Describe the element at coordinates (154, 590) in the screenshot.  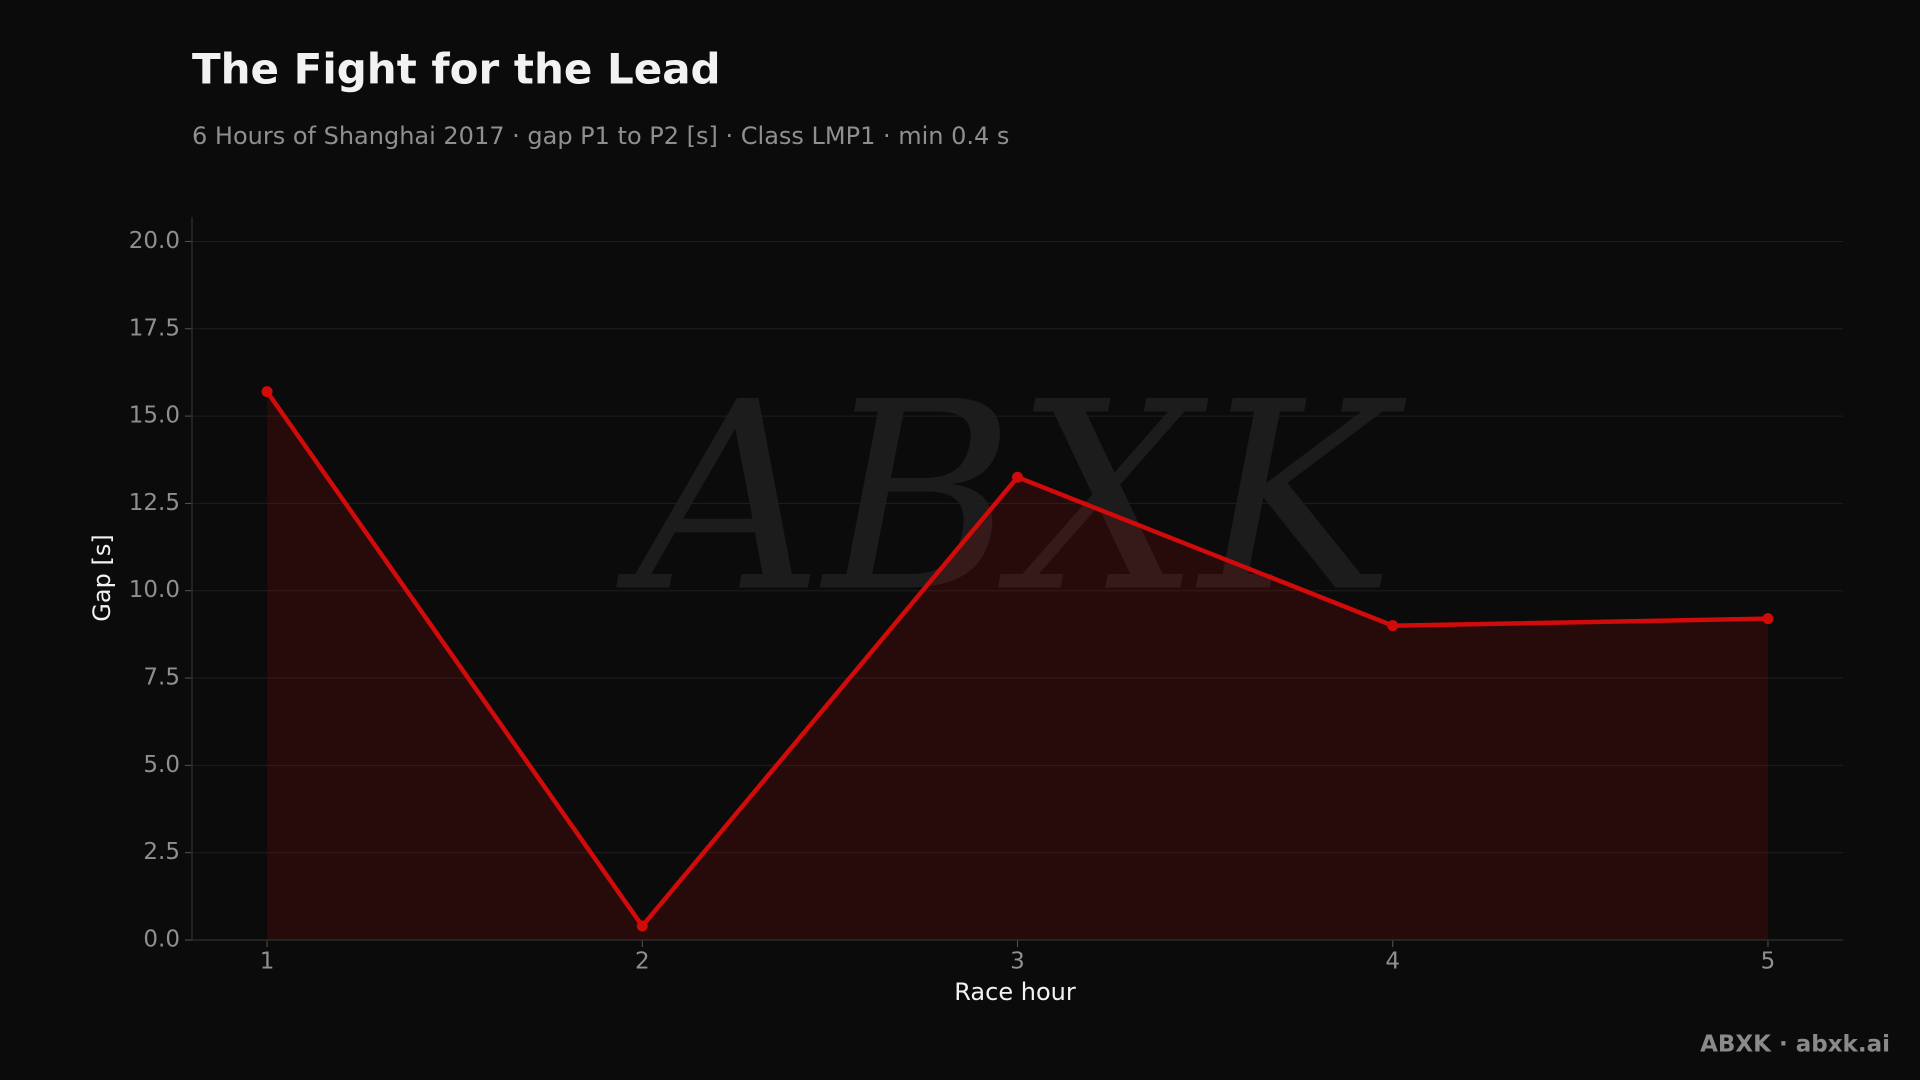
I see `y-tick-label: 10.0` at that location.